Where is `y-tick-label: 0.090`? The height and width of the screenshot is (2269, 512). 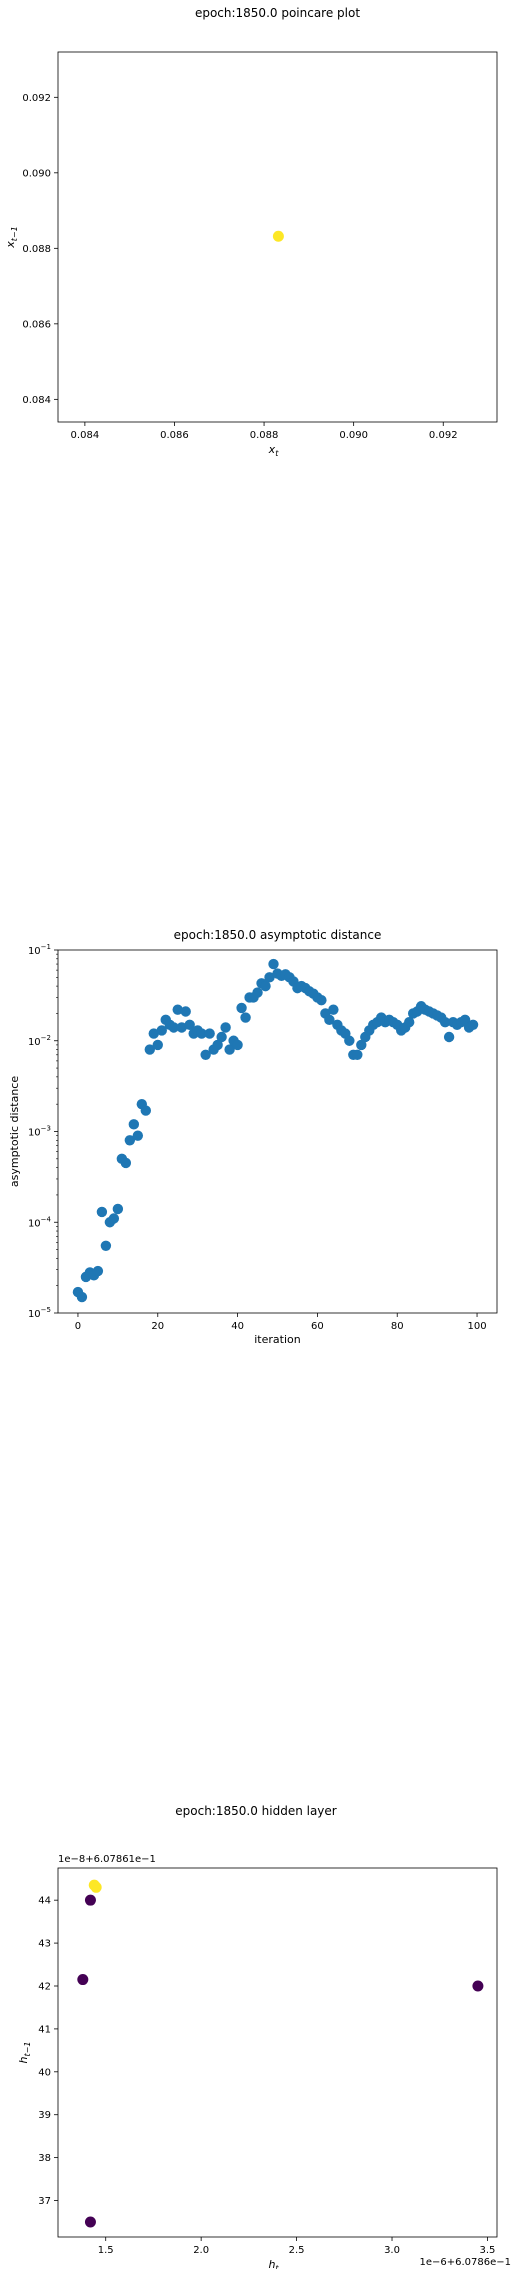
y-tick-label: 0.090 is located at coordinates (36, 173).